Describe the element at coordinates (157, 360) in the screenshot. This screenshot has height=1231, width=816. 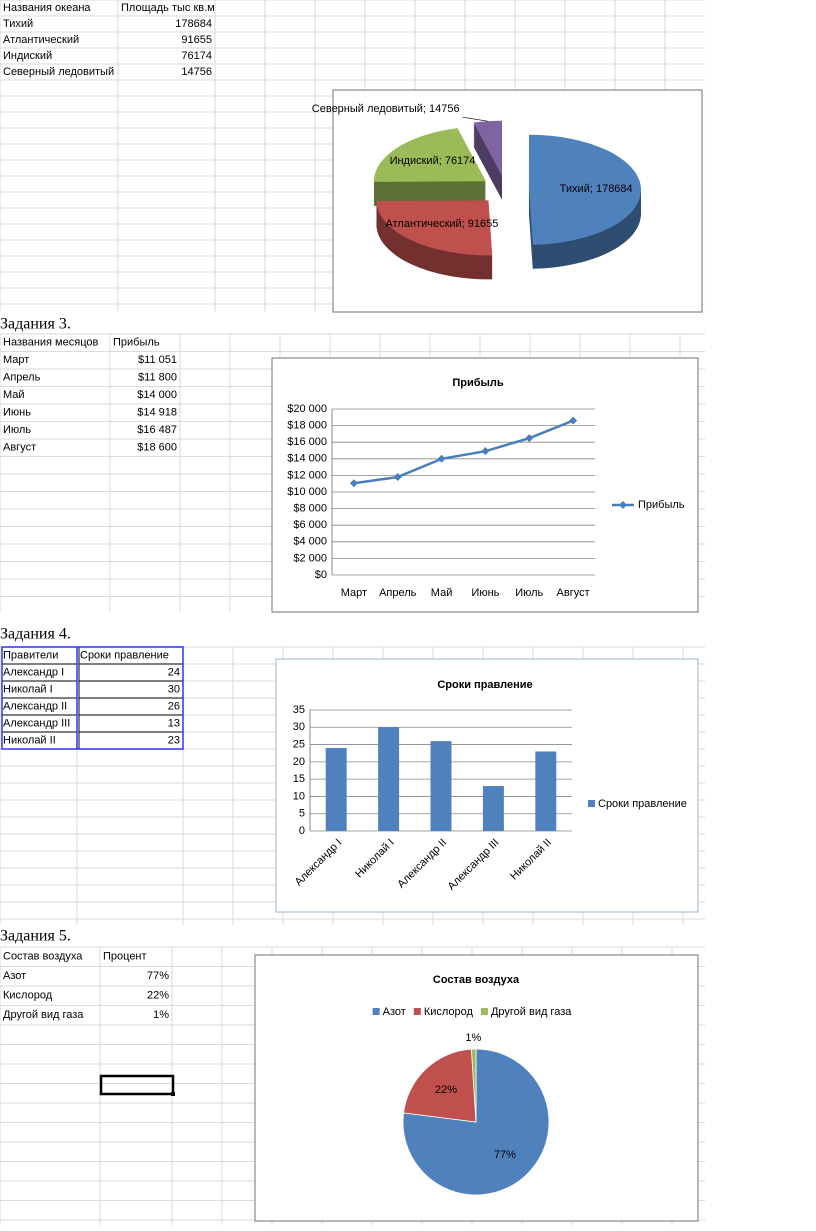
I see `cell-text: $11 051` at that location.